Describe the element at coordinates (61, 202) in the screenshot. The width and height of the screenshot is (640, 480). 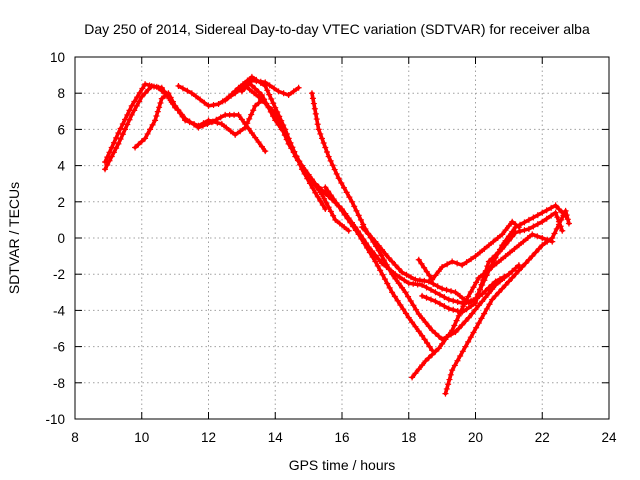
I see `y-tick-label: 2` at that location.